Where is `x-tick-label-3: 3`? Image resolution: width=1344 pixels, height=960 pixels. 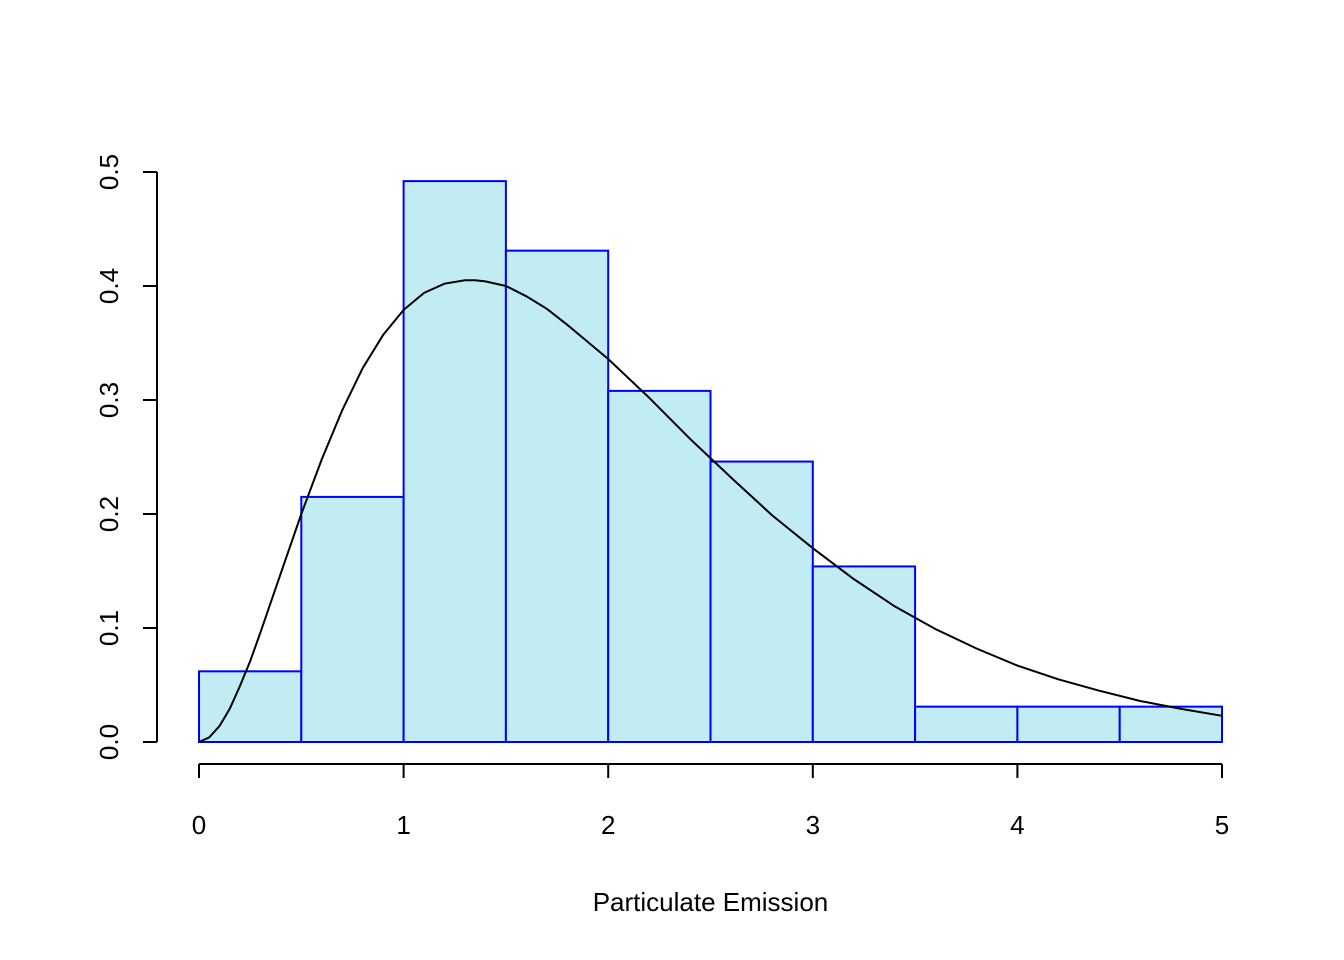 x-tick-label-3: 3 is located at coordinates (813, 825).